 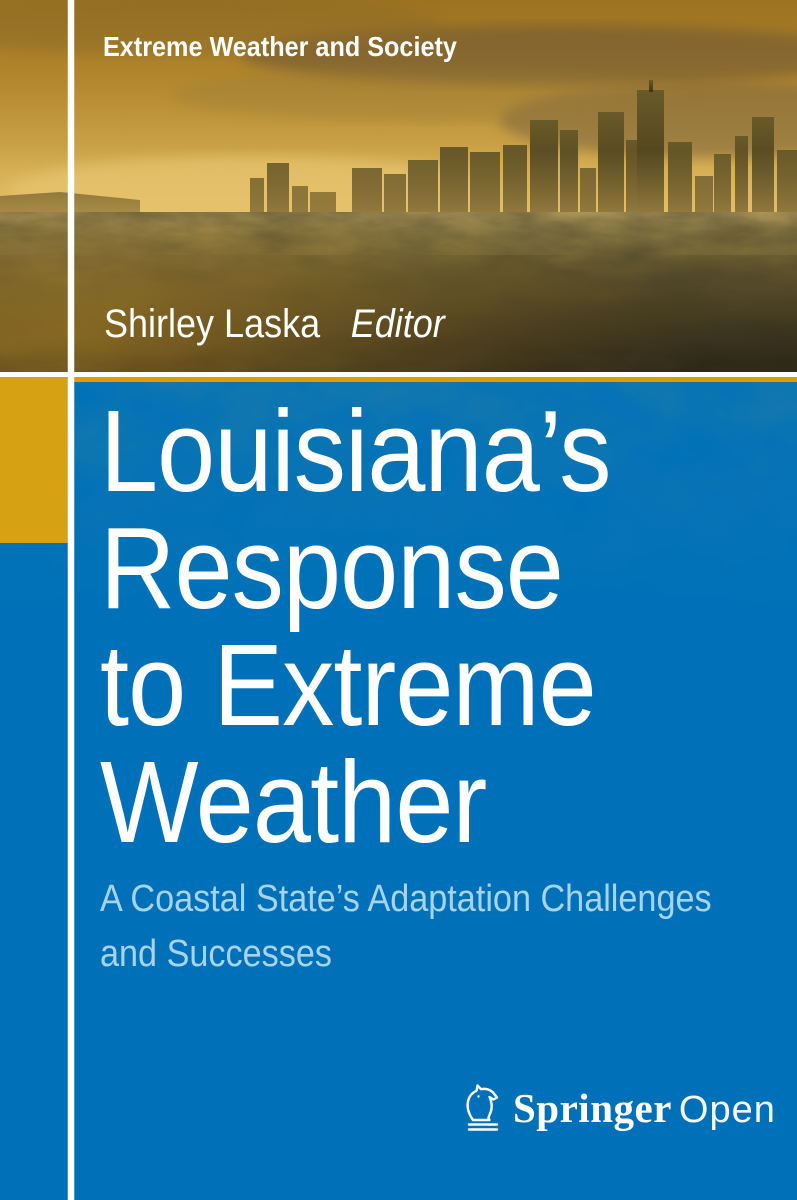 I want to click on author-line: Shirley Laska Editor, so click(x=274, y=324).